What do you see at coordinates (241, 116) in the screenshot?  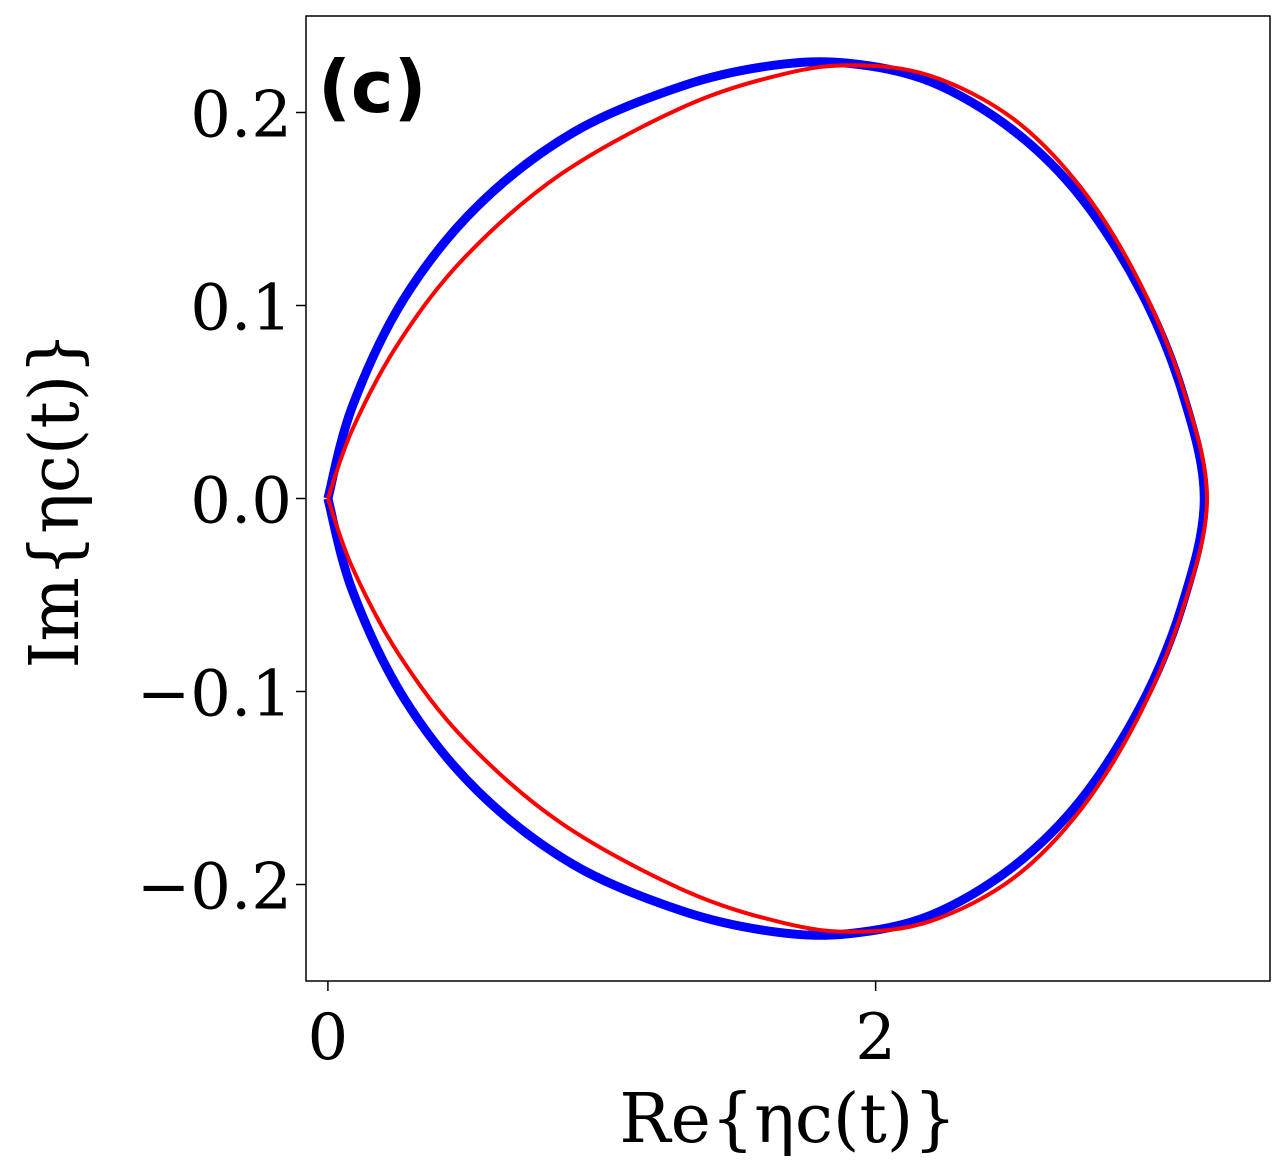 I see `y-tick-label: 0.2` at bounding box center [241, 116].